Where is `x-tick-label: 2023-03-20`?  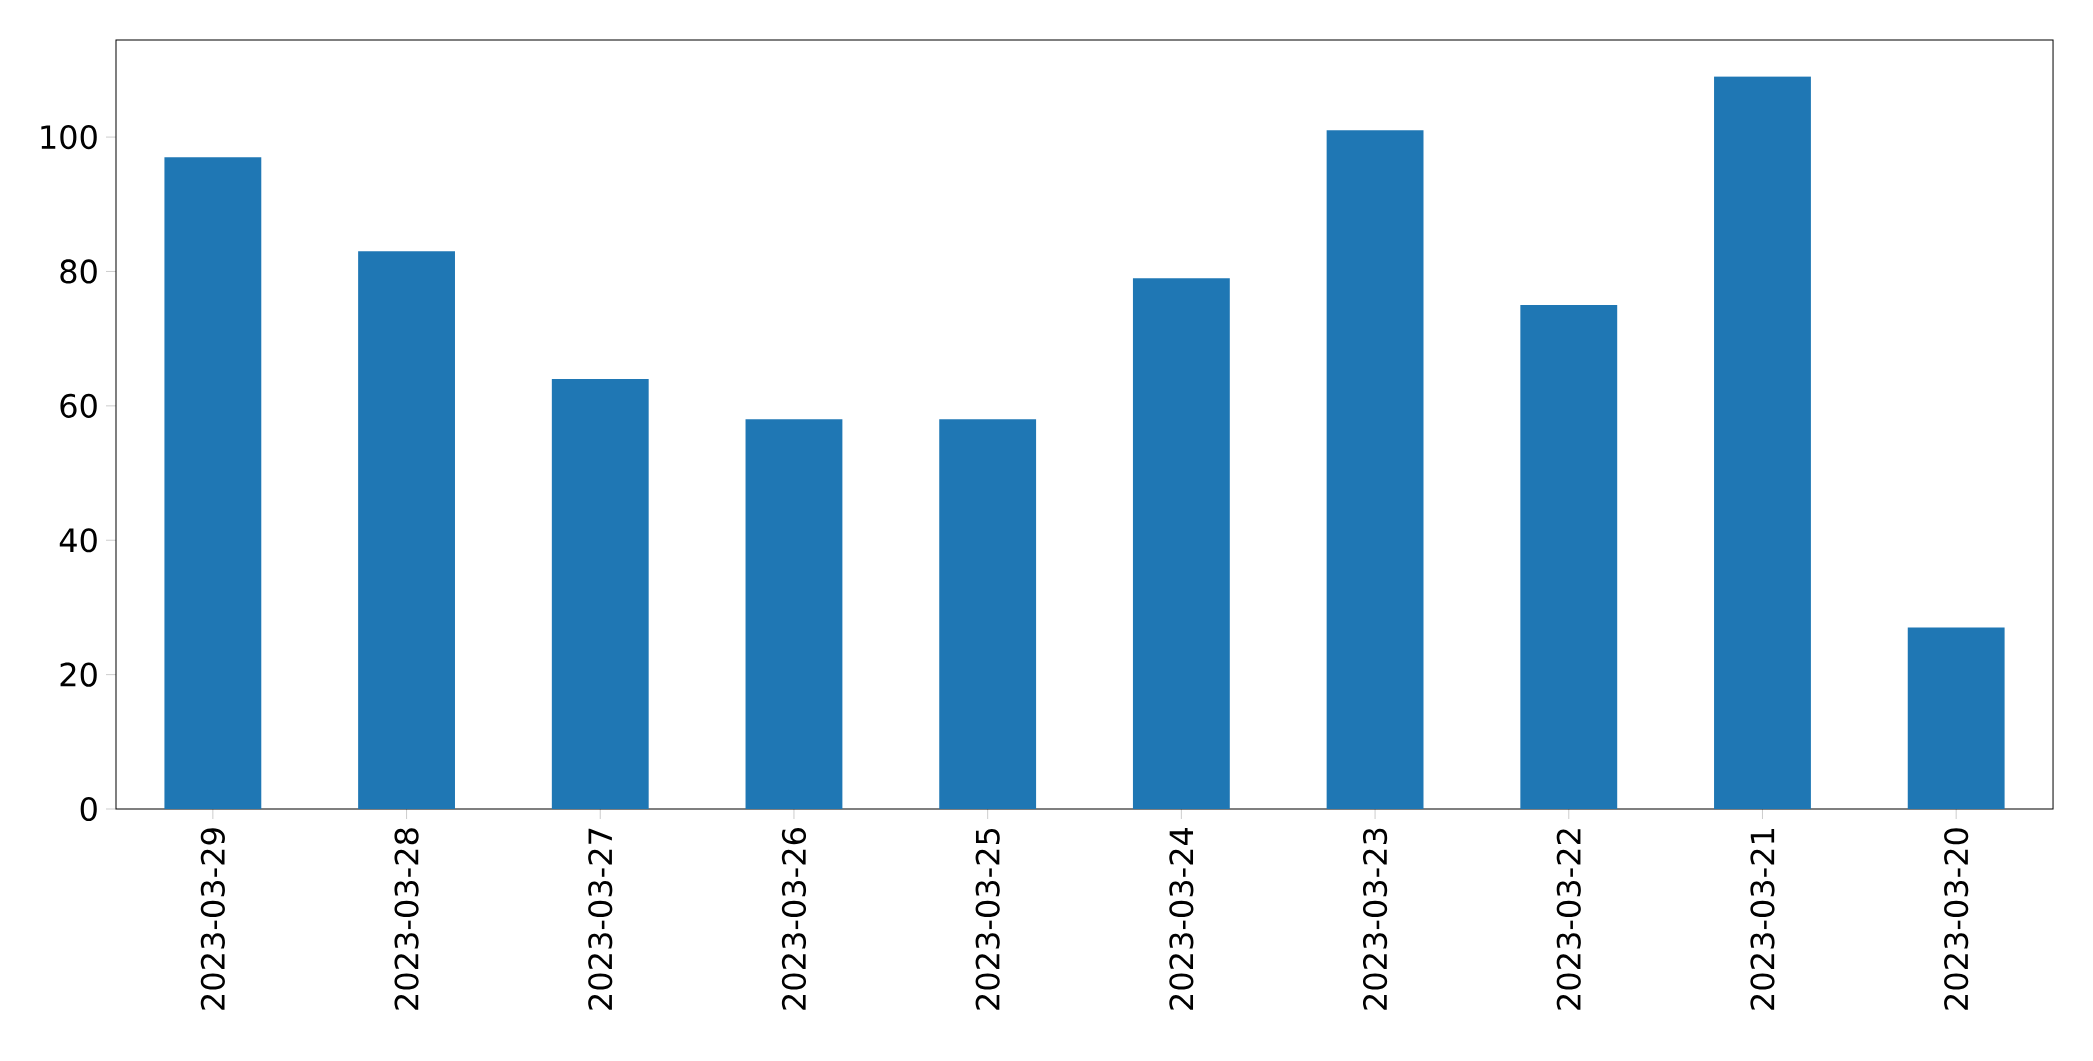
x-tick-label: 2023-03-20 is located at coordinates (1956, 919).